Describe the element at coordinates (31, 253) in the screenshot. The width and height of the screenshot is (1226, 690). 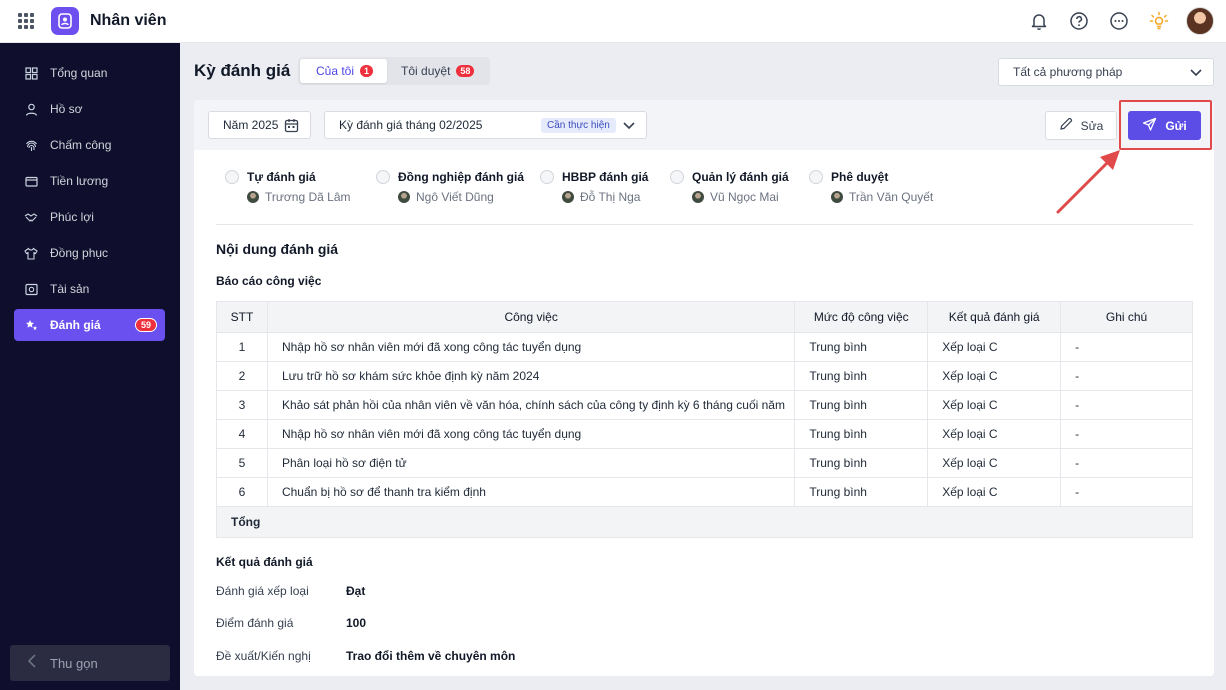
I see `shirt-icon` at that location.